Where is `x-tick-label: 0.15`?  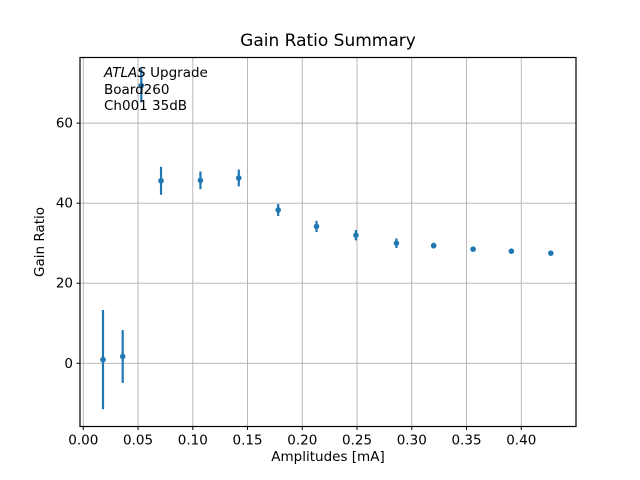
x-tick-label: 0.15 is located at coordinates (247, 441).